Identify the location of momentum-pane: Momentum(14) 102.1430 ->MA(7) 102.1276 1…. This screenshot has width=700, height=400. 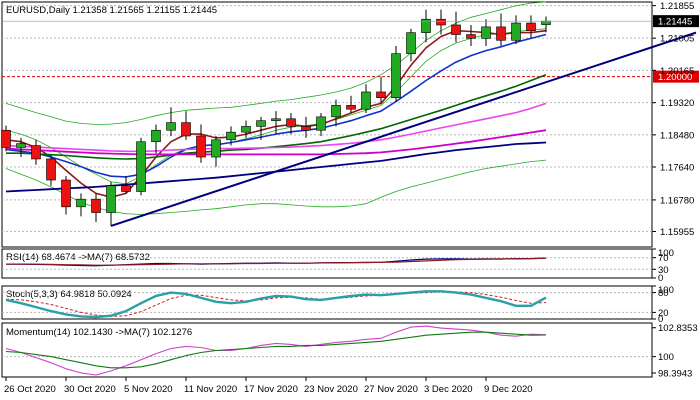
(349, 350).